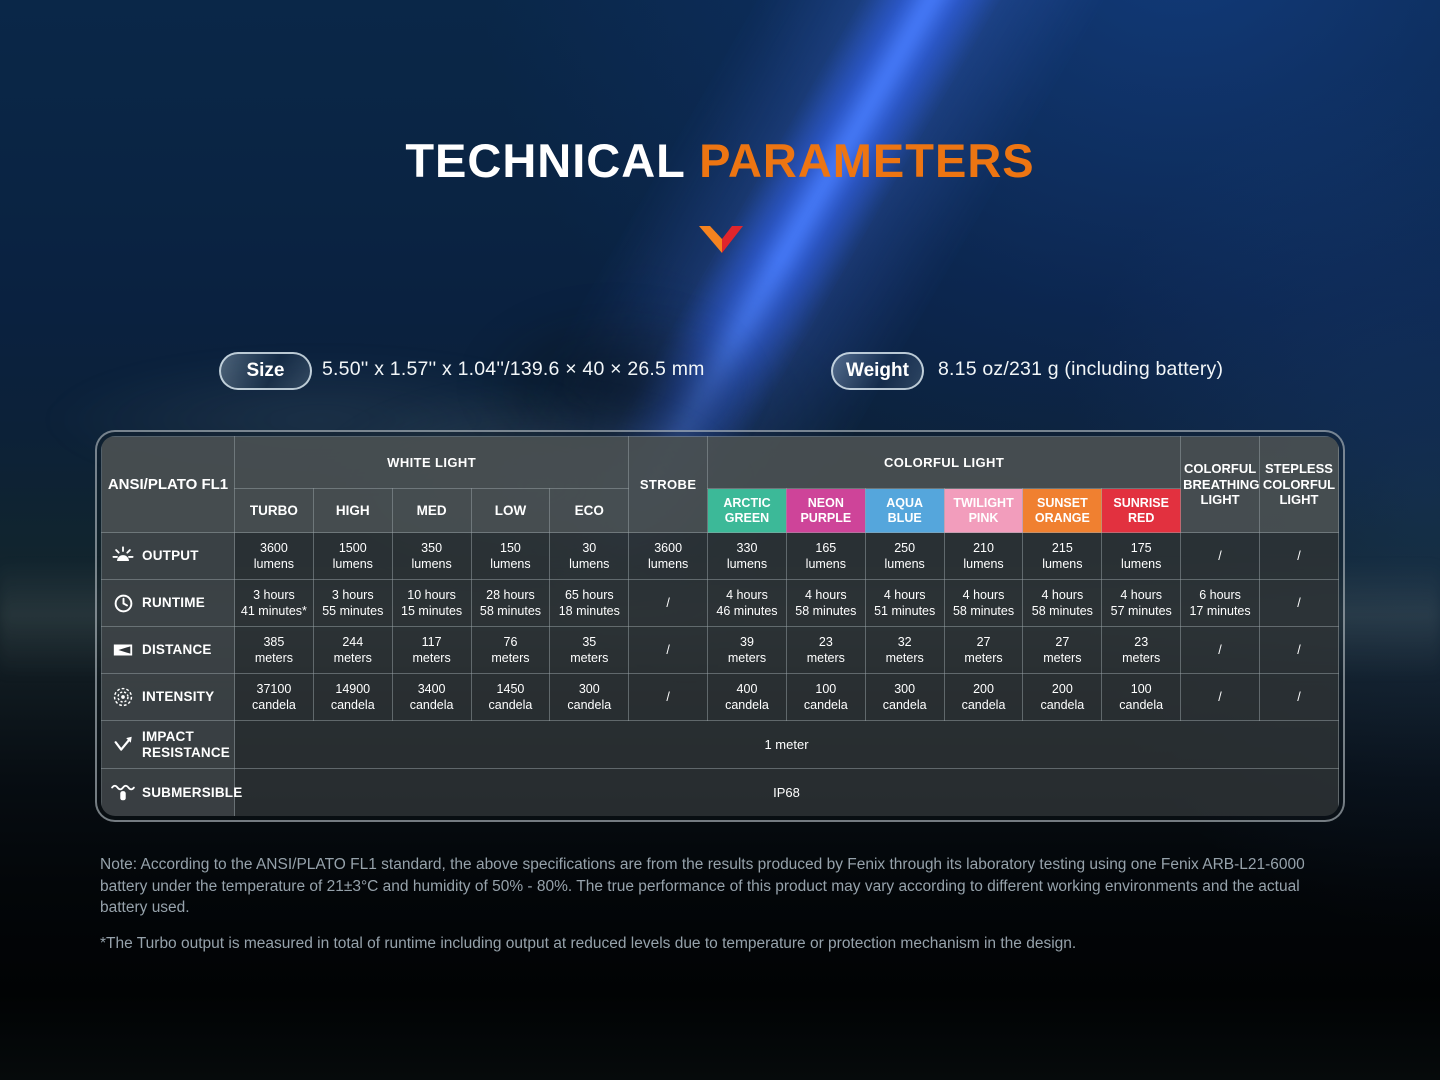  What do you see at coordinates (510, 697) in the screenshot?
I see `spec-cell: 1450 candela` at bounding box center [510, 697].